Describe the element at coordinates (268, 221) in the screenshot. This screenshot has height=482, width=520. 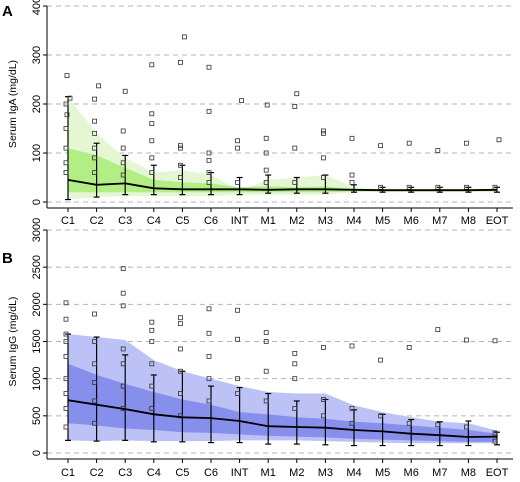
I see `x-tick-label: M1` at that location.